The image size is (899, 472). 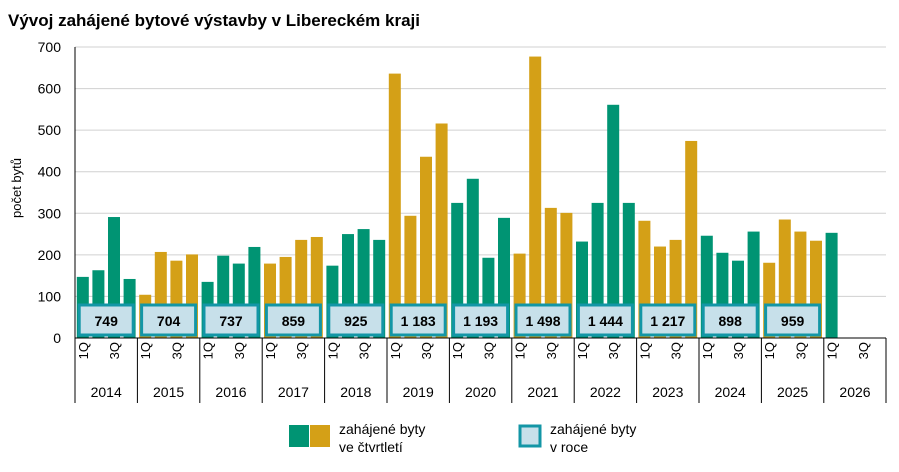 I want to click on annual-box-2025, so click(x=793, y=320).